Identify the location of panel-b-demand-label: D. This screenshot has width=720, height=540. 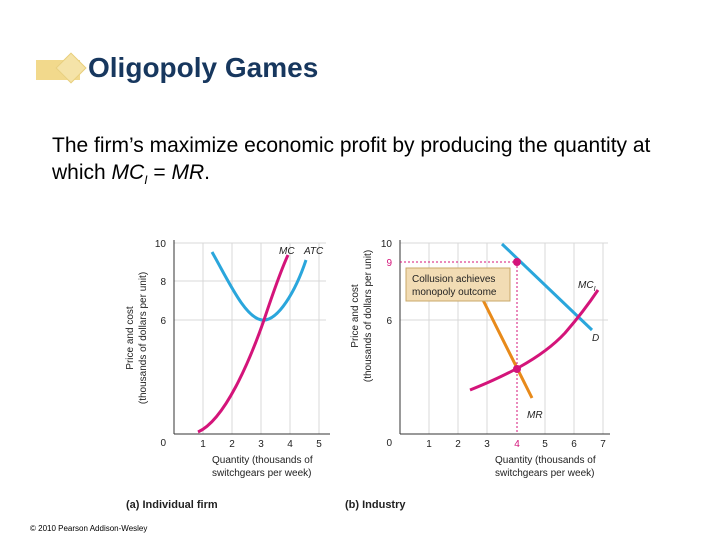
(595, 338).